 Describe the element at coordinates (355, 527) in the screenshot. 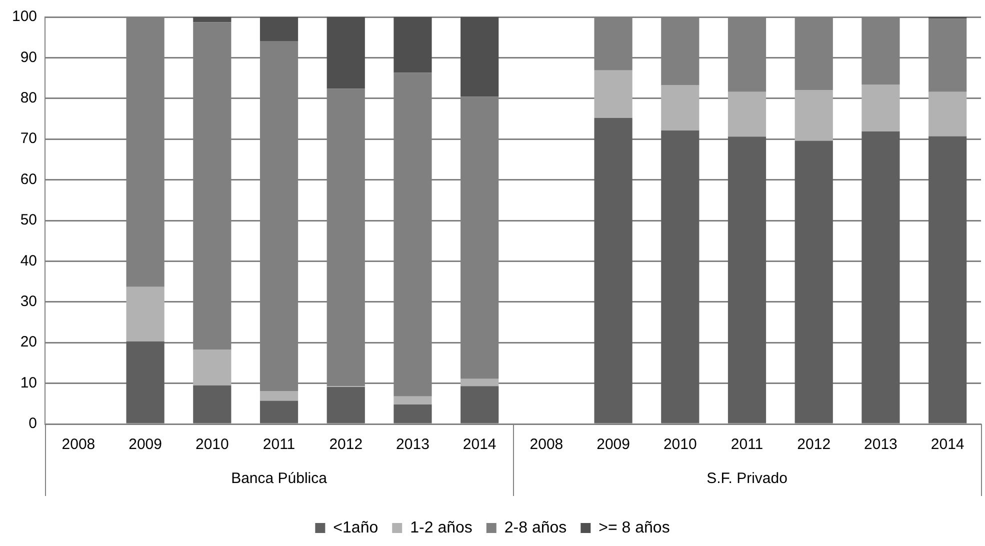

I see `legend-label: <1año` at that location.